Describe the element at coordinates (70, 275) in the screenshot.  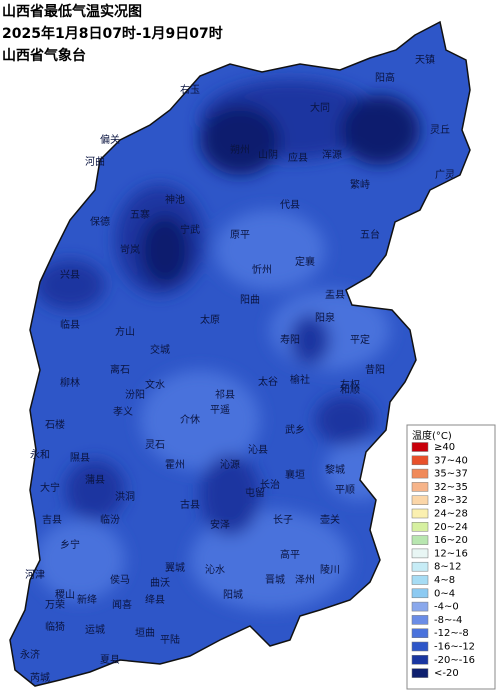
I see `county-label: 兴县` at that location.